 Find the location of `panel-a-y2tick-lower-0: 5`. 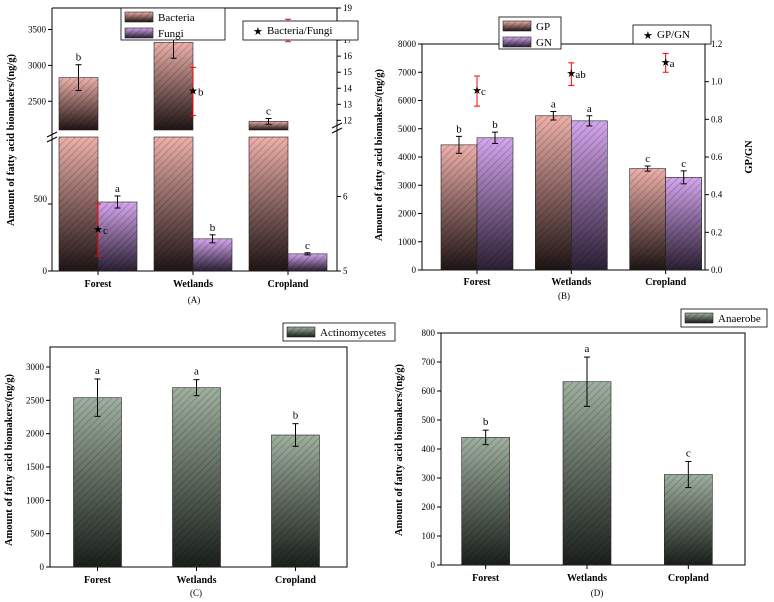

panel-a-y2tick-lower-0: 5 is located at coordinates (345, 271).